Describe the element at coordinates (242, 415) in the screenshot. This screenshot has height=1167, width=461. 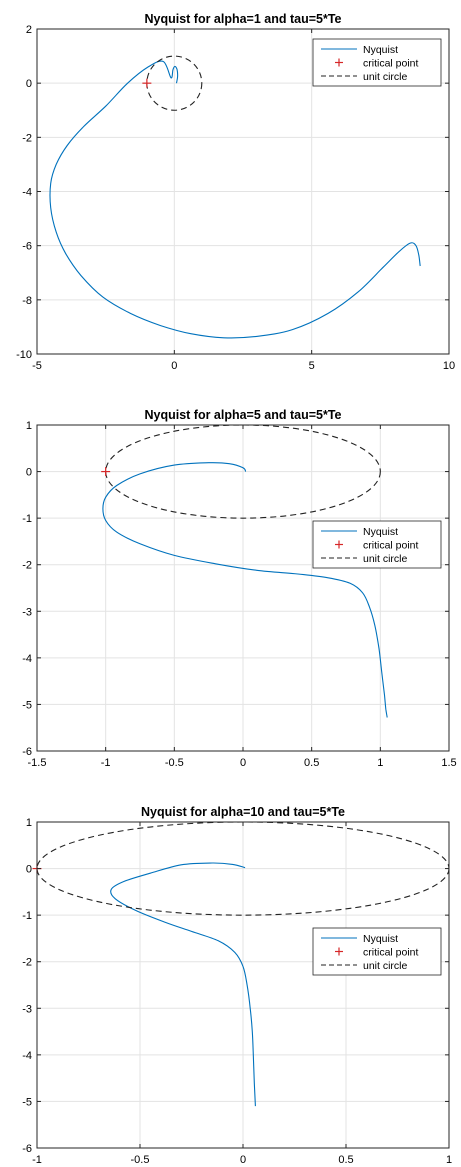
I see `chart-title: Nyquist for alpha=5 and tau=5*Te` at that location.